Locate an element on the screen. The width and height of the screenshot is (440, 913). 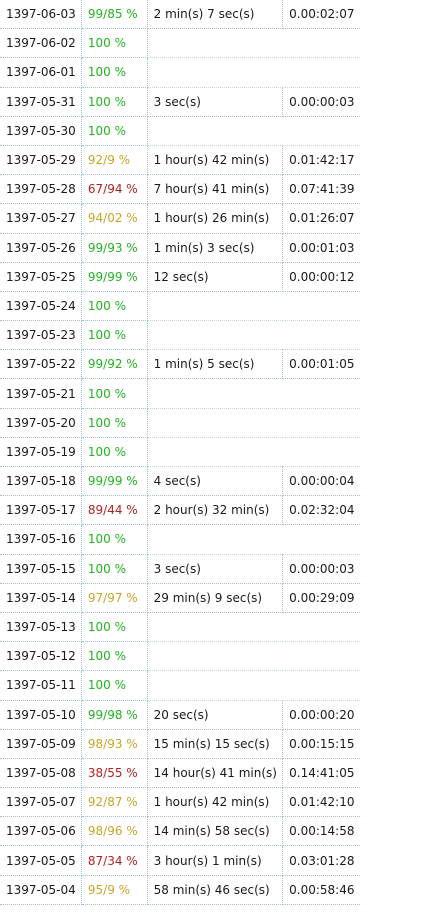
date-cell: 1397-05-25 is located at coordinates (41, 277).